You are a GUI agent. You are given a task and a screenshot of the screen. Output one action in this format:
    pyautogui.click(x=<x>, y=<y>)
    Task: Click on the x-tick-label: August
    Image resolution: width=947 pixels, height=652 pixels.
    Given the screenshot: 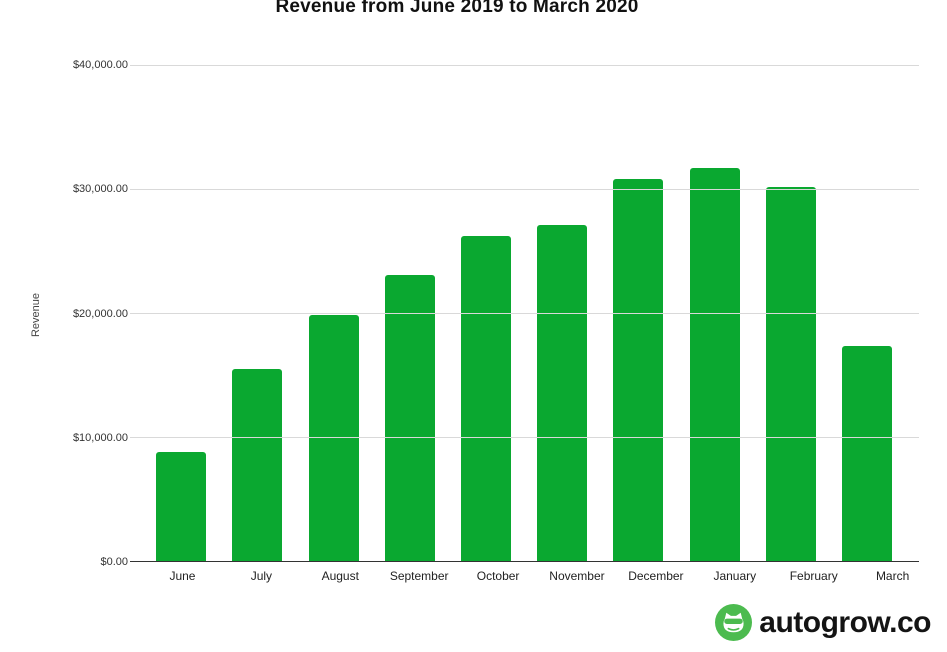 What is the action you would take?
    pyautogui.click(x=340, y=576)
    